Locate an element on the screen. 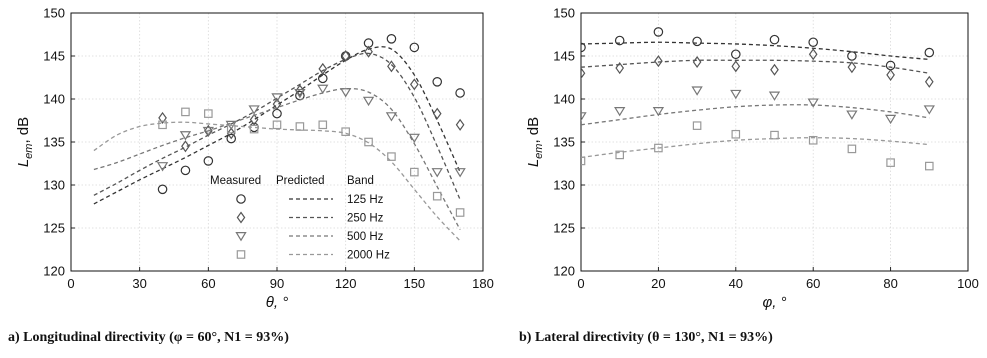 This screenshot has height=358, width=987. x-axis-label: φ, ° is located at coordinates (774, 302).